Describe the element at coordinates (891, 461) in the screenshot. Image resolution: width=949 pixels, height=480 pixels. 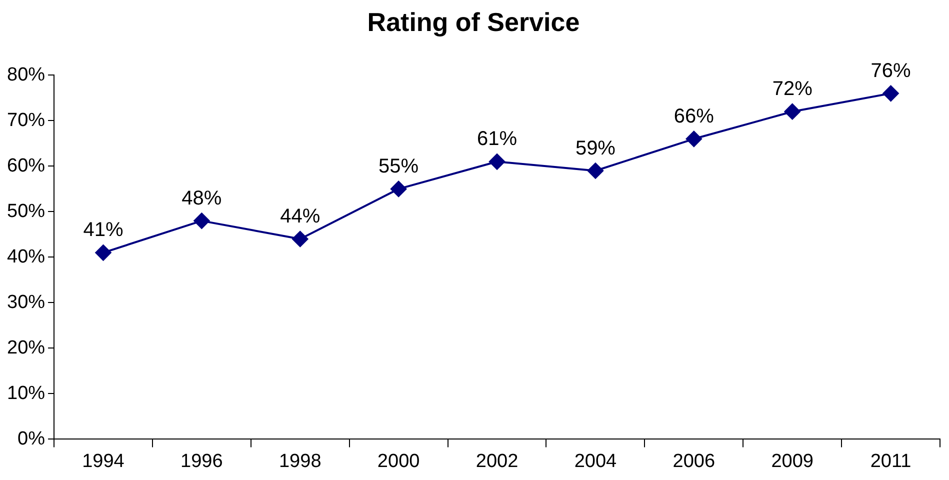
I see `x-tick-label: 2011` at that location.